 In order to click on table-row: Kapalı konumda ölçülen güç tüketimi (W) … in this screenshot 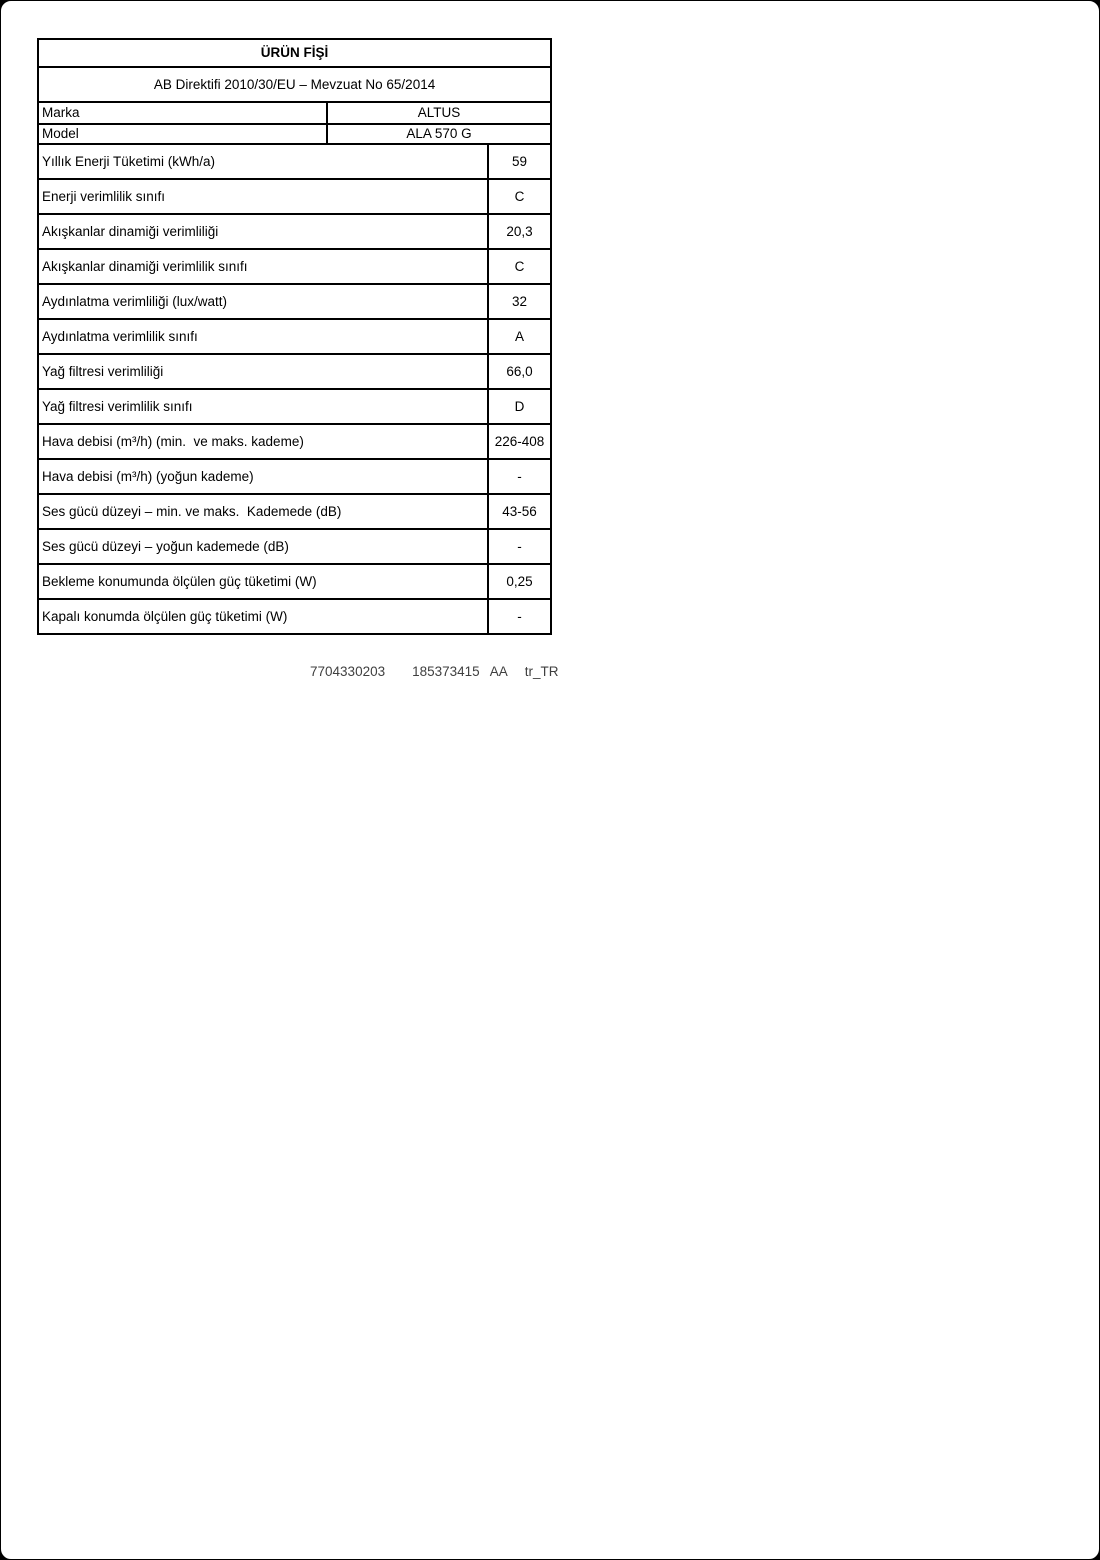, I will do `click(295, 616)`.